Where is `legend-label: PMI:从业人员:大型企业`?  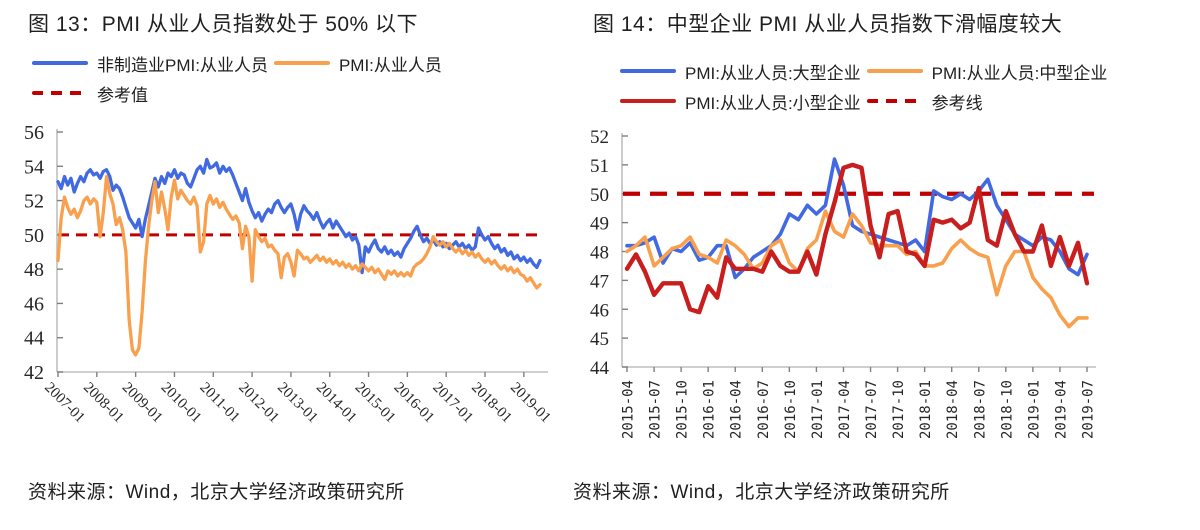 legend-label: PMI:从业人员:大型企业 is located at coordinates (773, 73).